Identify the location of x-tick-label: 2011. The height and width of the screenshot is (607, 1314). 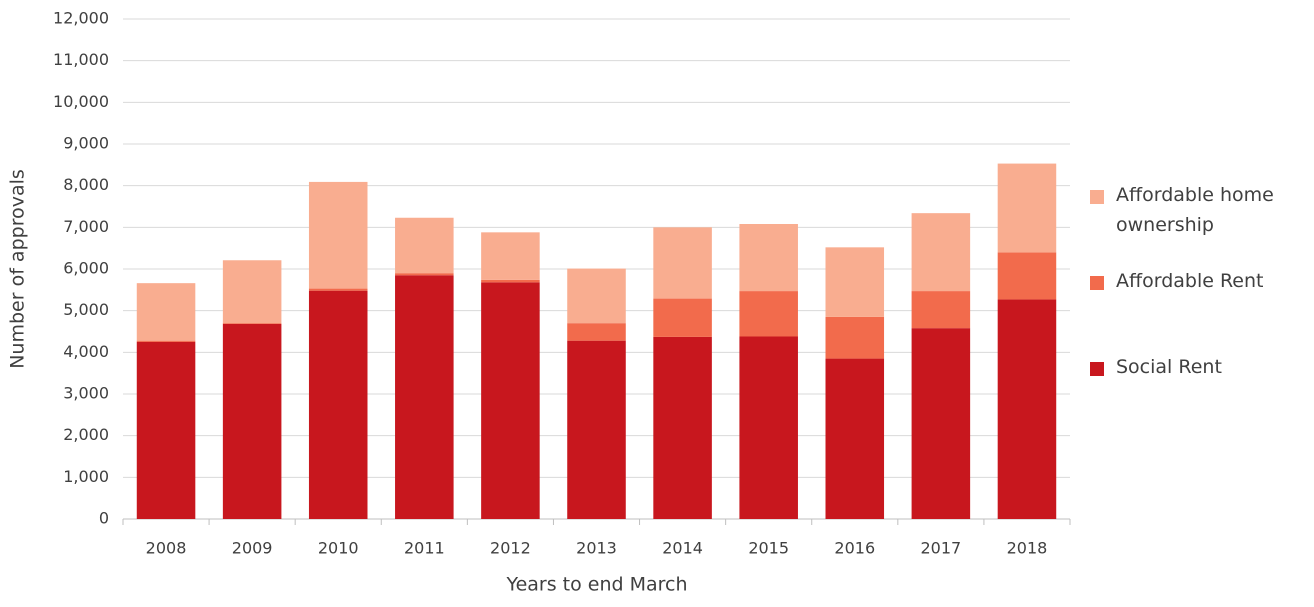
(424, 548).